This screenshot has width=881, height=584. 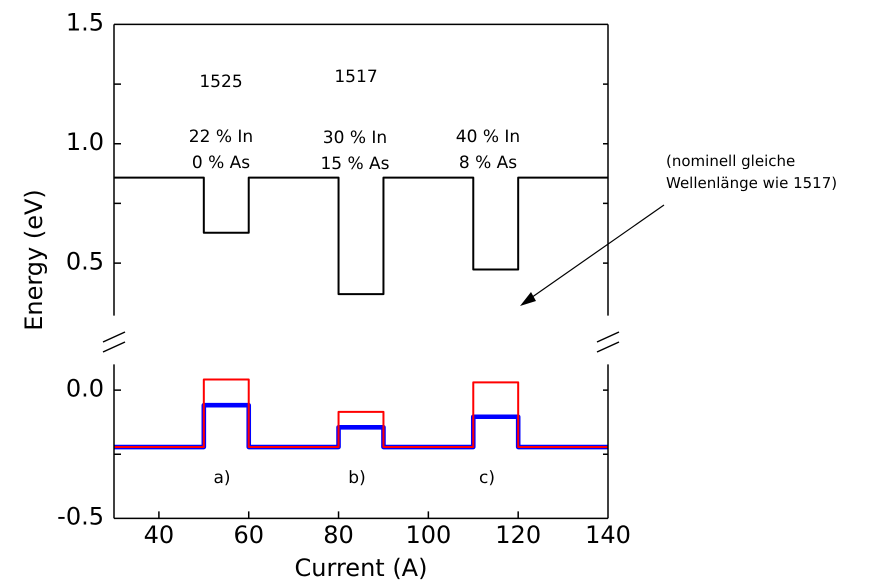 What do you see at coordinates (34, 260) in the screenshot?
I see `y-axis-title: Energy (eV)` at bounding box center [34, 260].